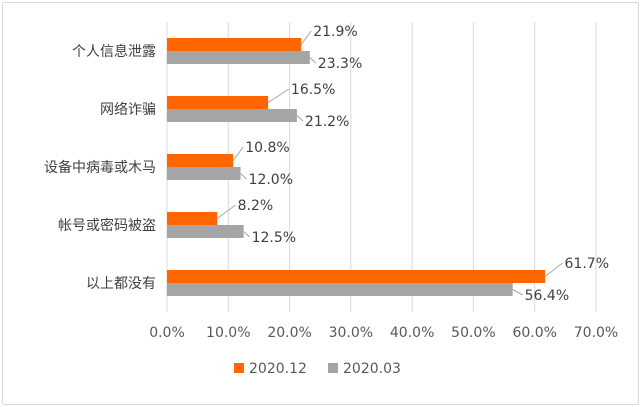 The width and height of the screenshot is (641, 407). Describe the element at coordinates (596, 333) in the screenshot. I see `x-tick-label: 70.0%` at that location.